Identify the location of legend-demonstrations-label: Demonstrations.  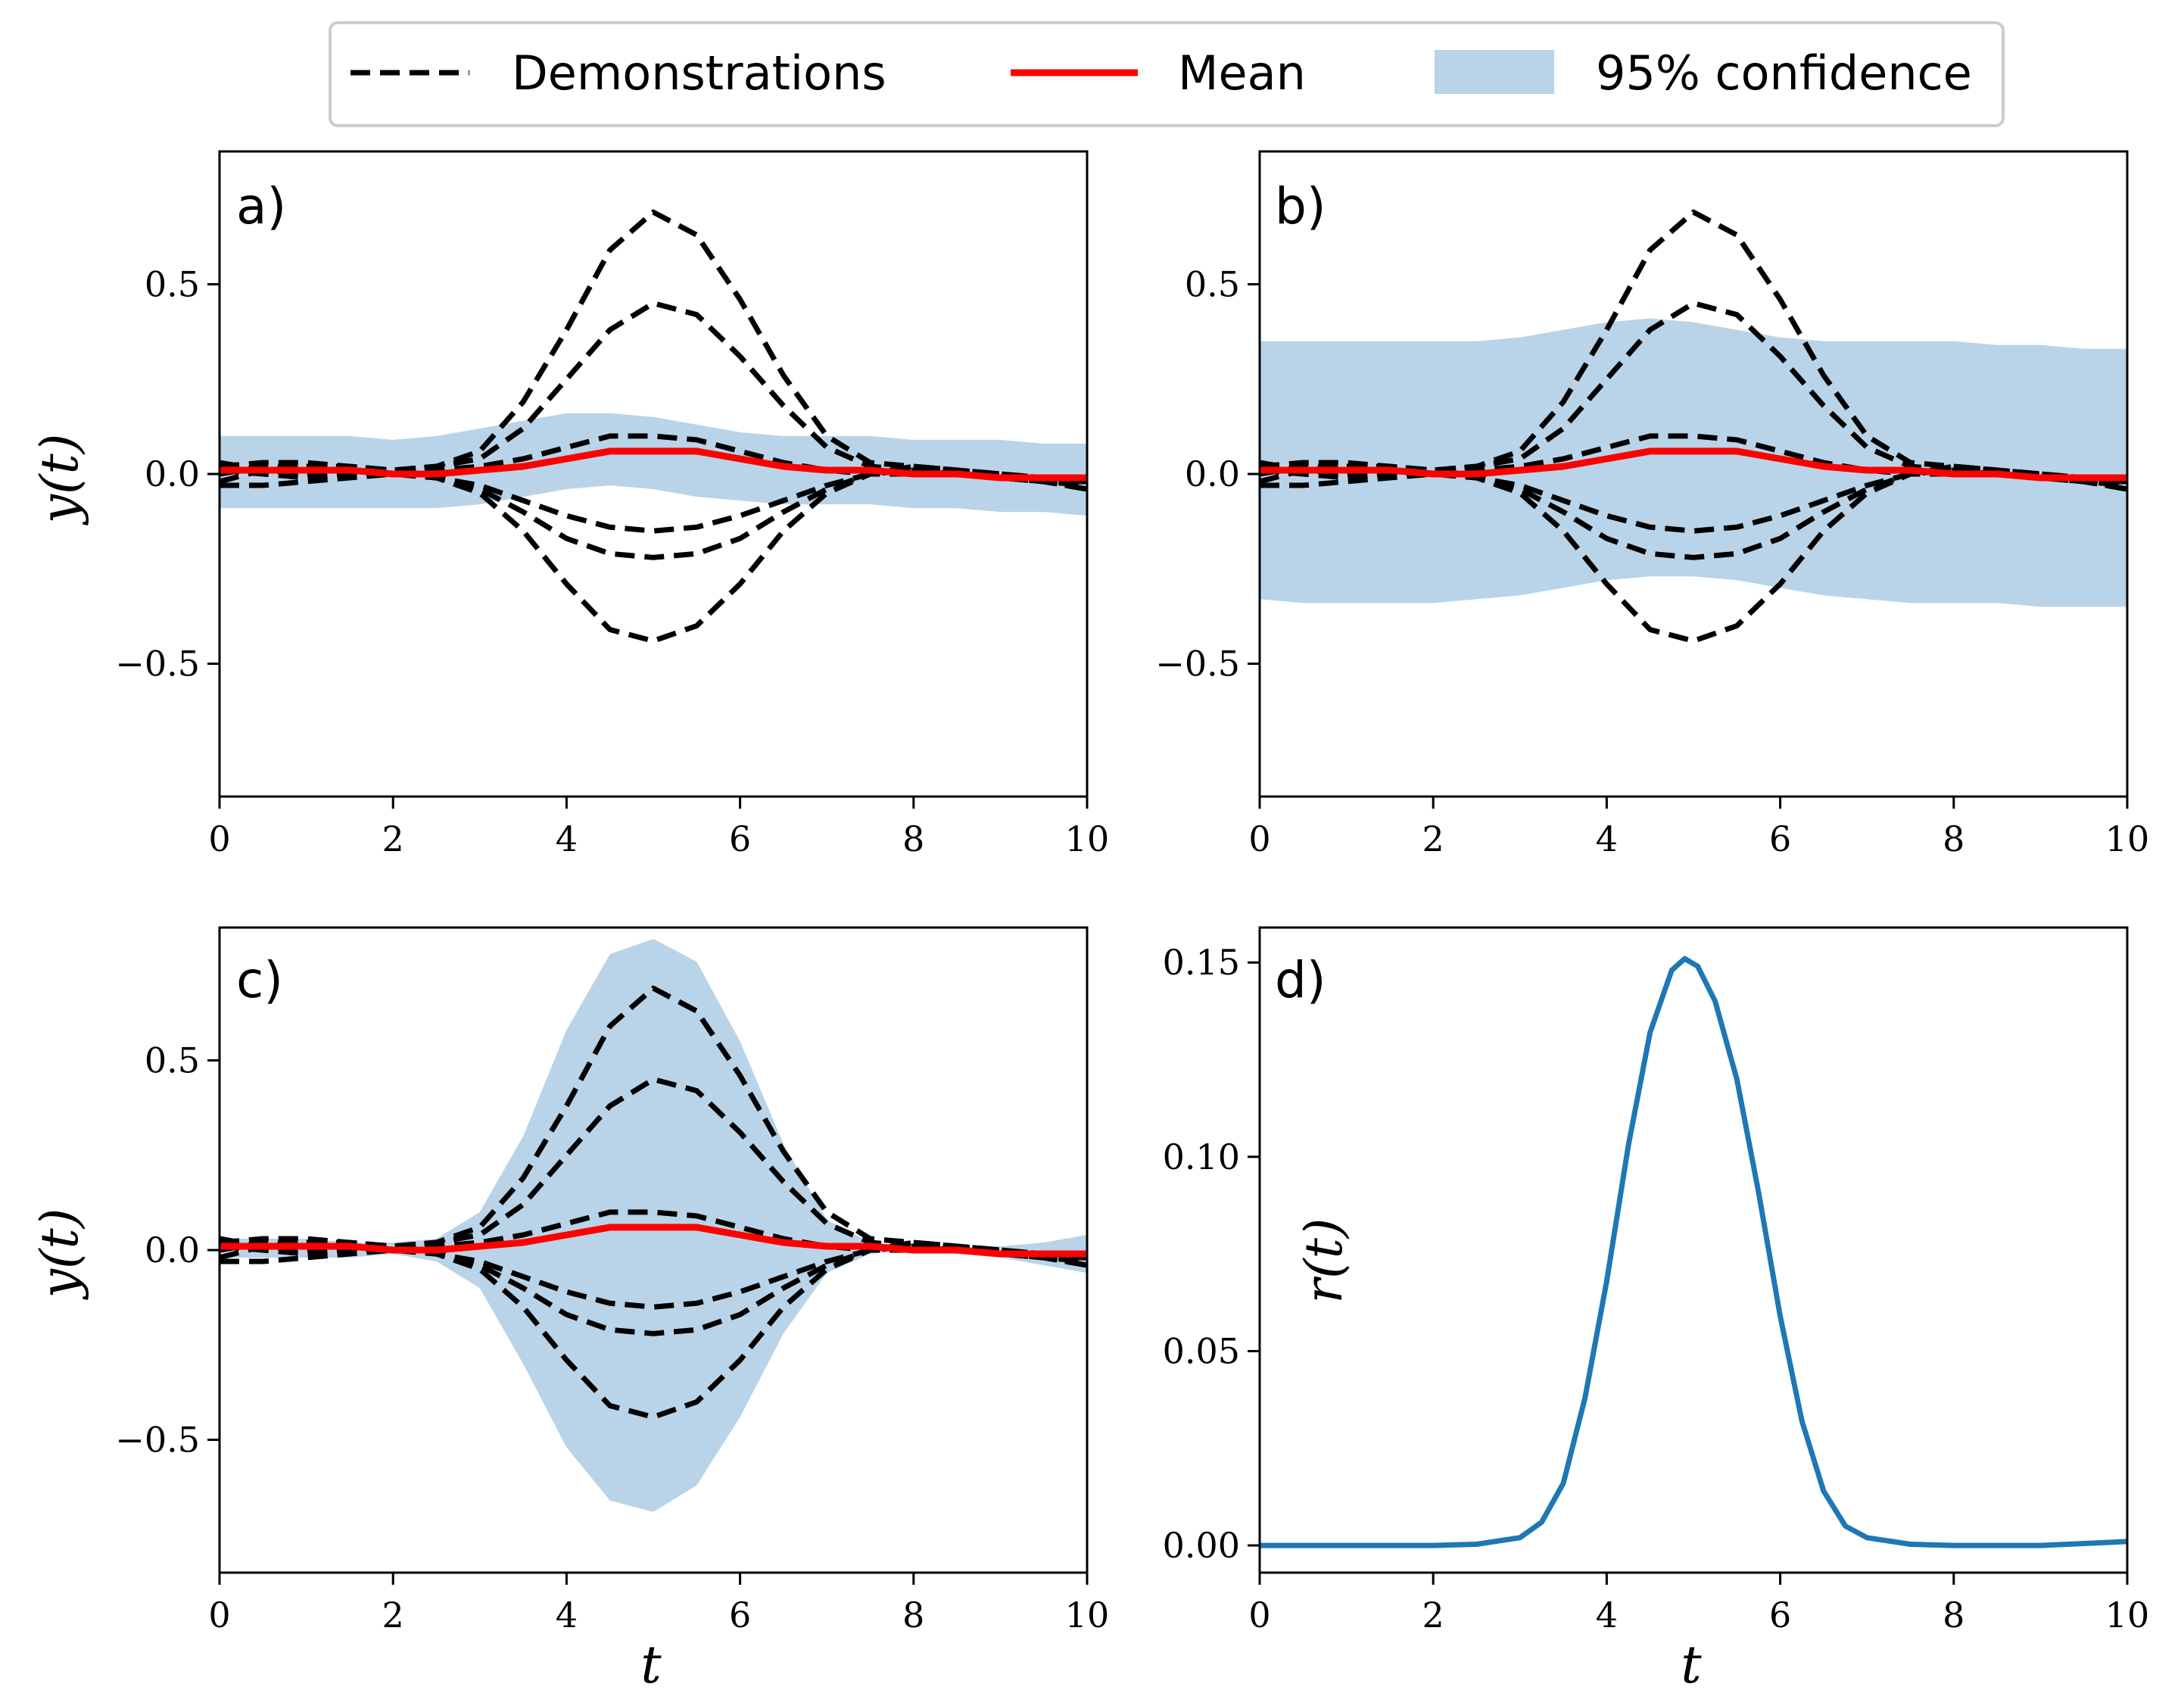
(699, 73).